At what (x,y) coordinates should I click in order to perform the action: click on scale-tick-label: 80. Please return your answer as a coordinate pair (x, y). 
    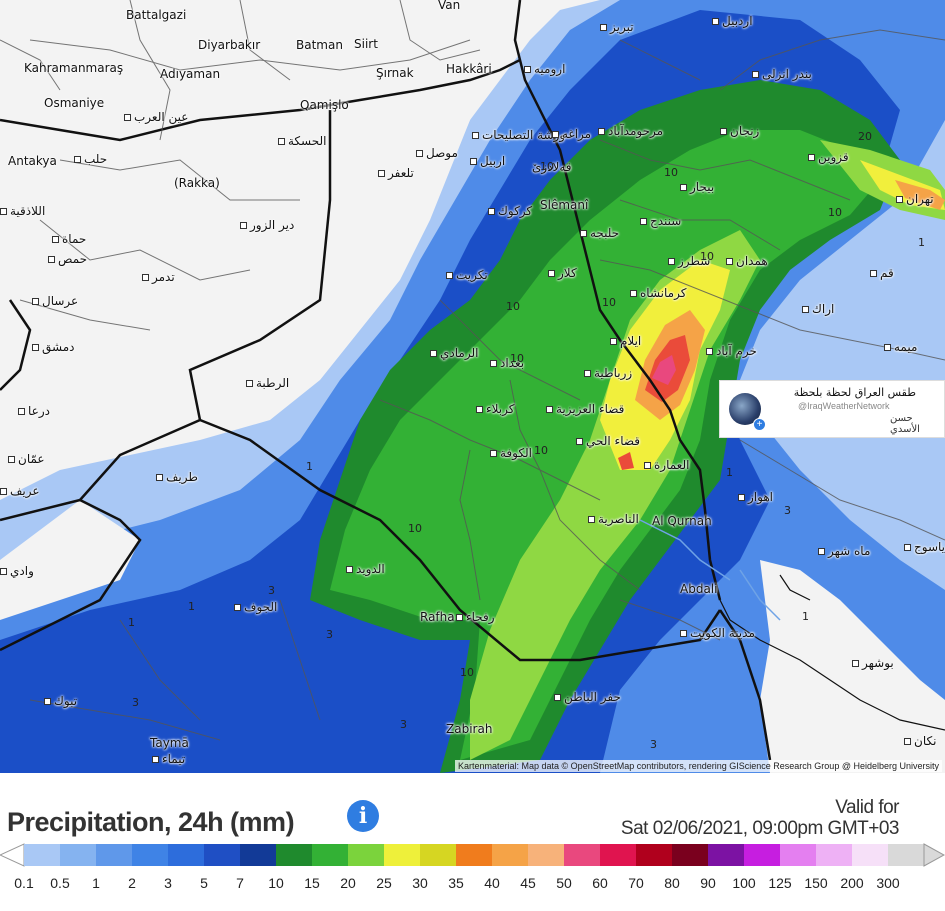
    Looking at the image, I should click on (672, 883).